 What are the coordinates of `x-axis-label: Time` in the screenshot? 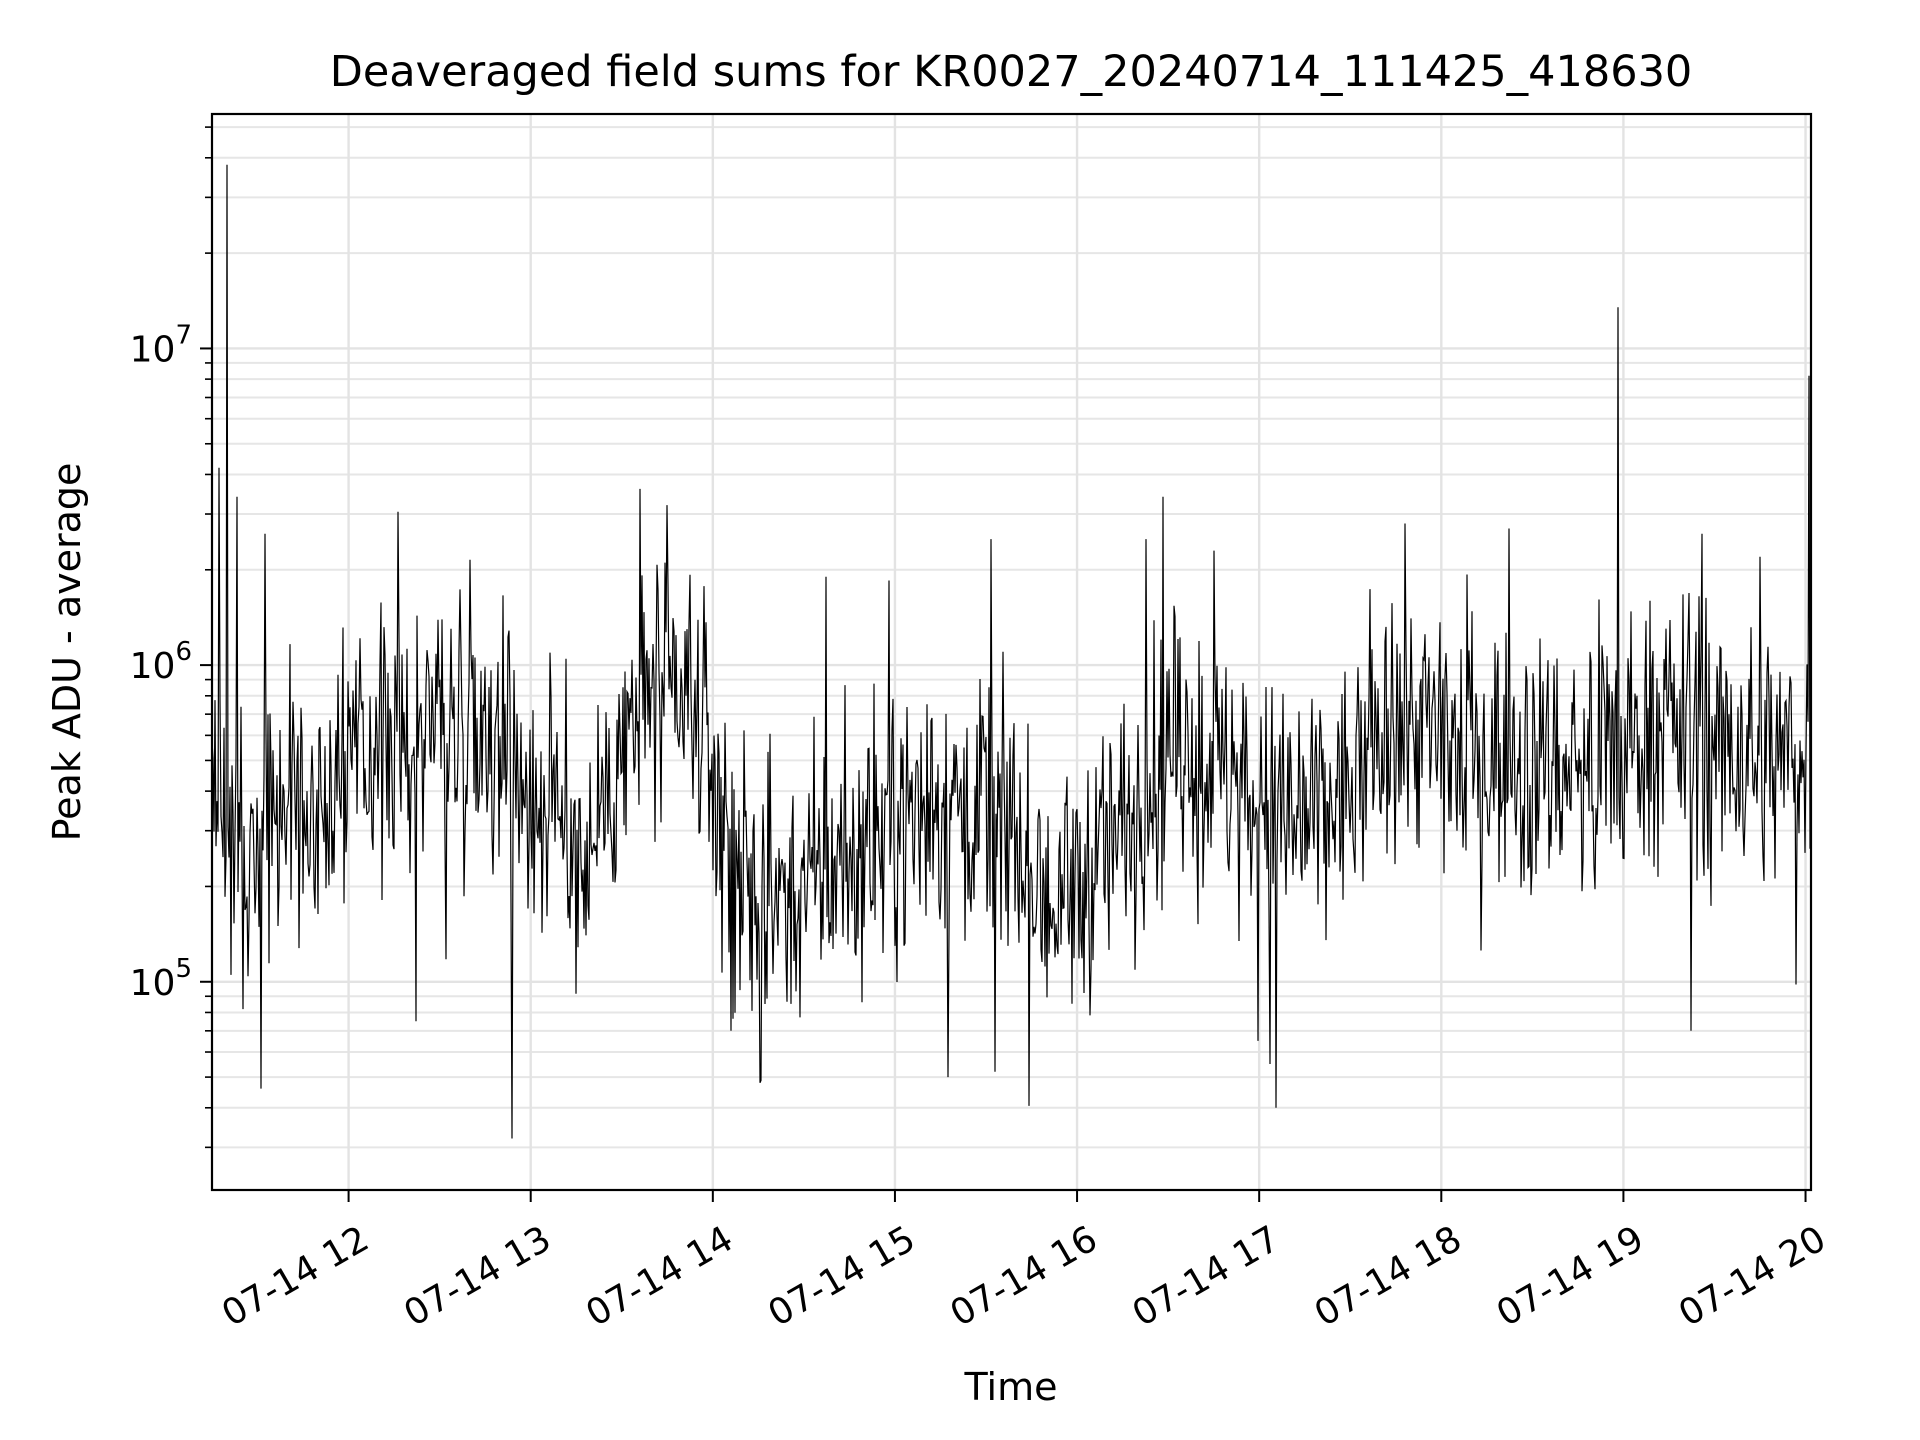 It's located at (1011, 1387).